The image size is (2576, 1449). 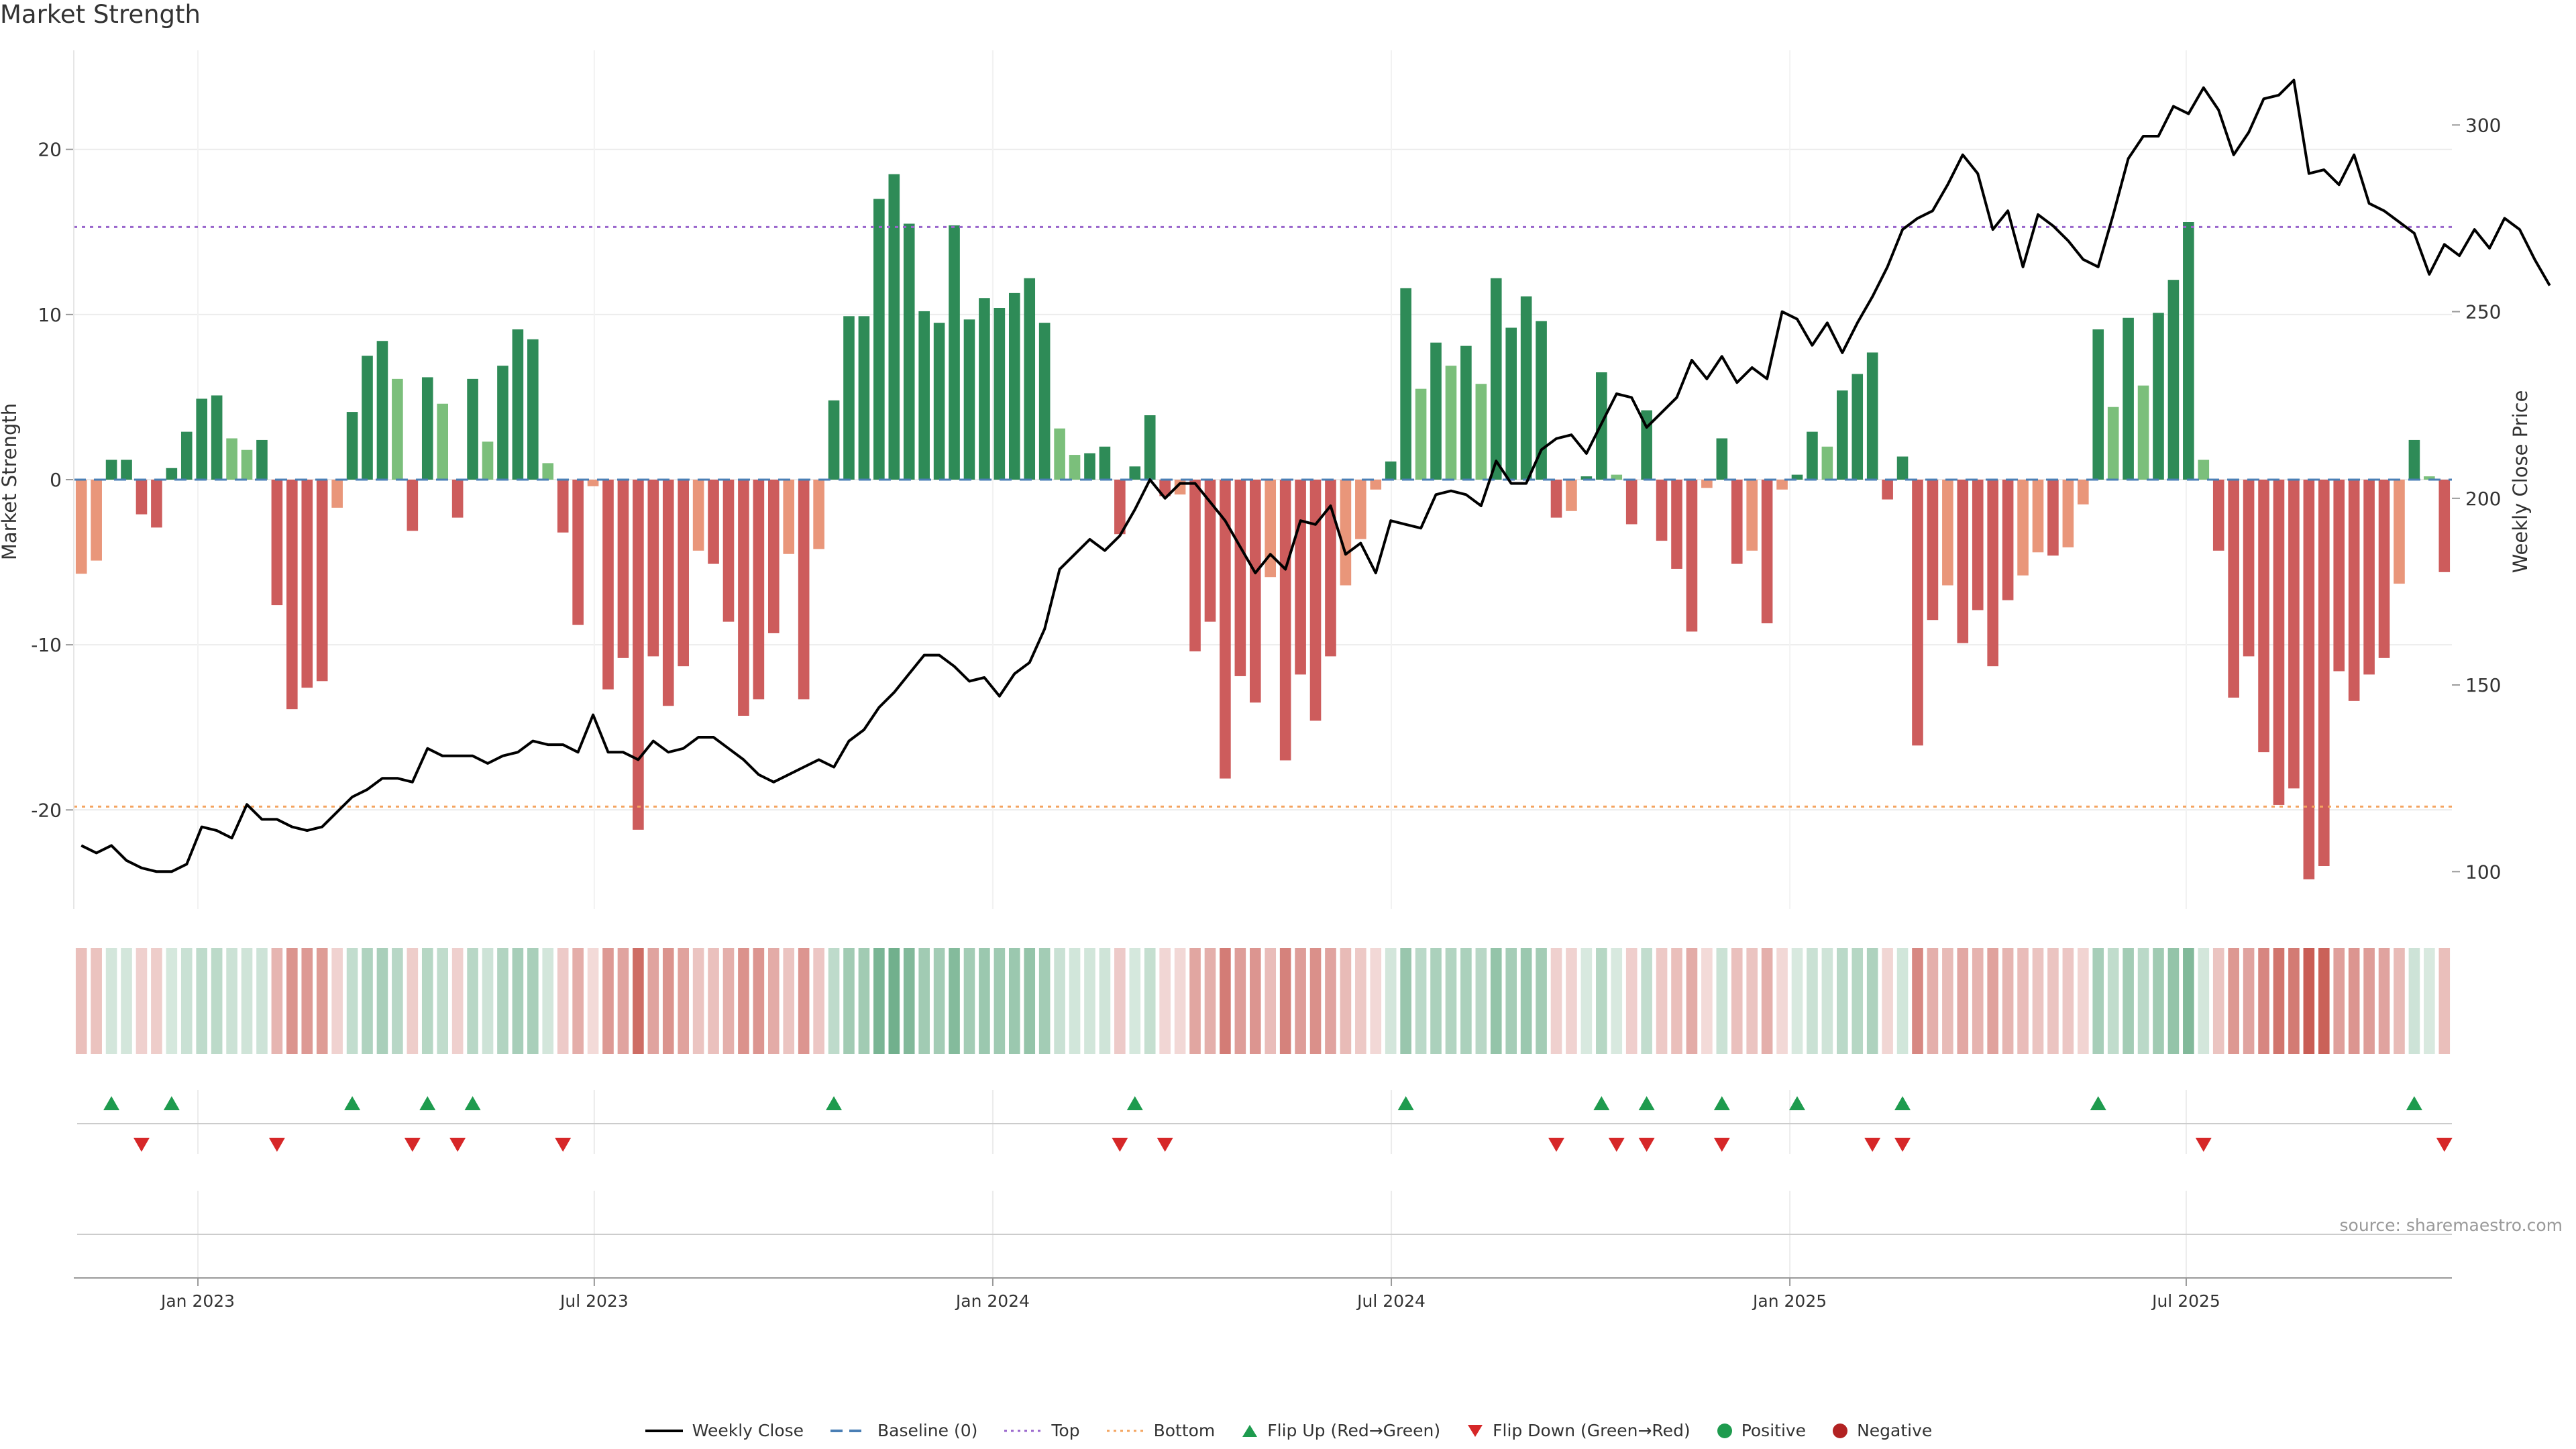 What do you see at coordinates (664, 1430) in the screenshot?
I see `line-solid-black-icon` at bounding box center [664, 1430].